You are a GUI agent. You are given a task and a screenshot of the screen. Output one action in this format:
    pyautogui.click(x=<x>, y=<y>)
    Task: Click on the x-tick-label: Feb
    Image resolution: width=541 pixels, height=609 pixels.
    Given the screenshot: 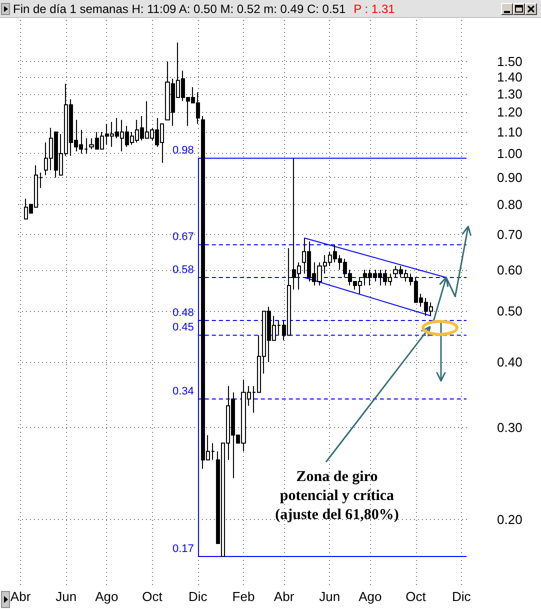 What is the action you would take?
    pyautogui.click(x=243, y=596)
    